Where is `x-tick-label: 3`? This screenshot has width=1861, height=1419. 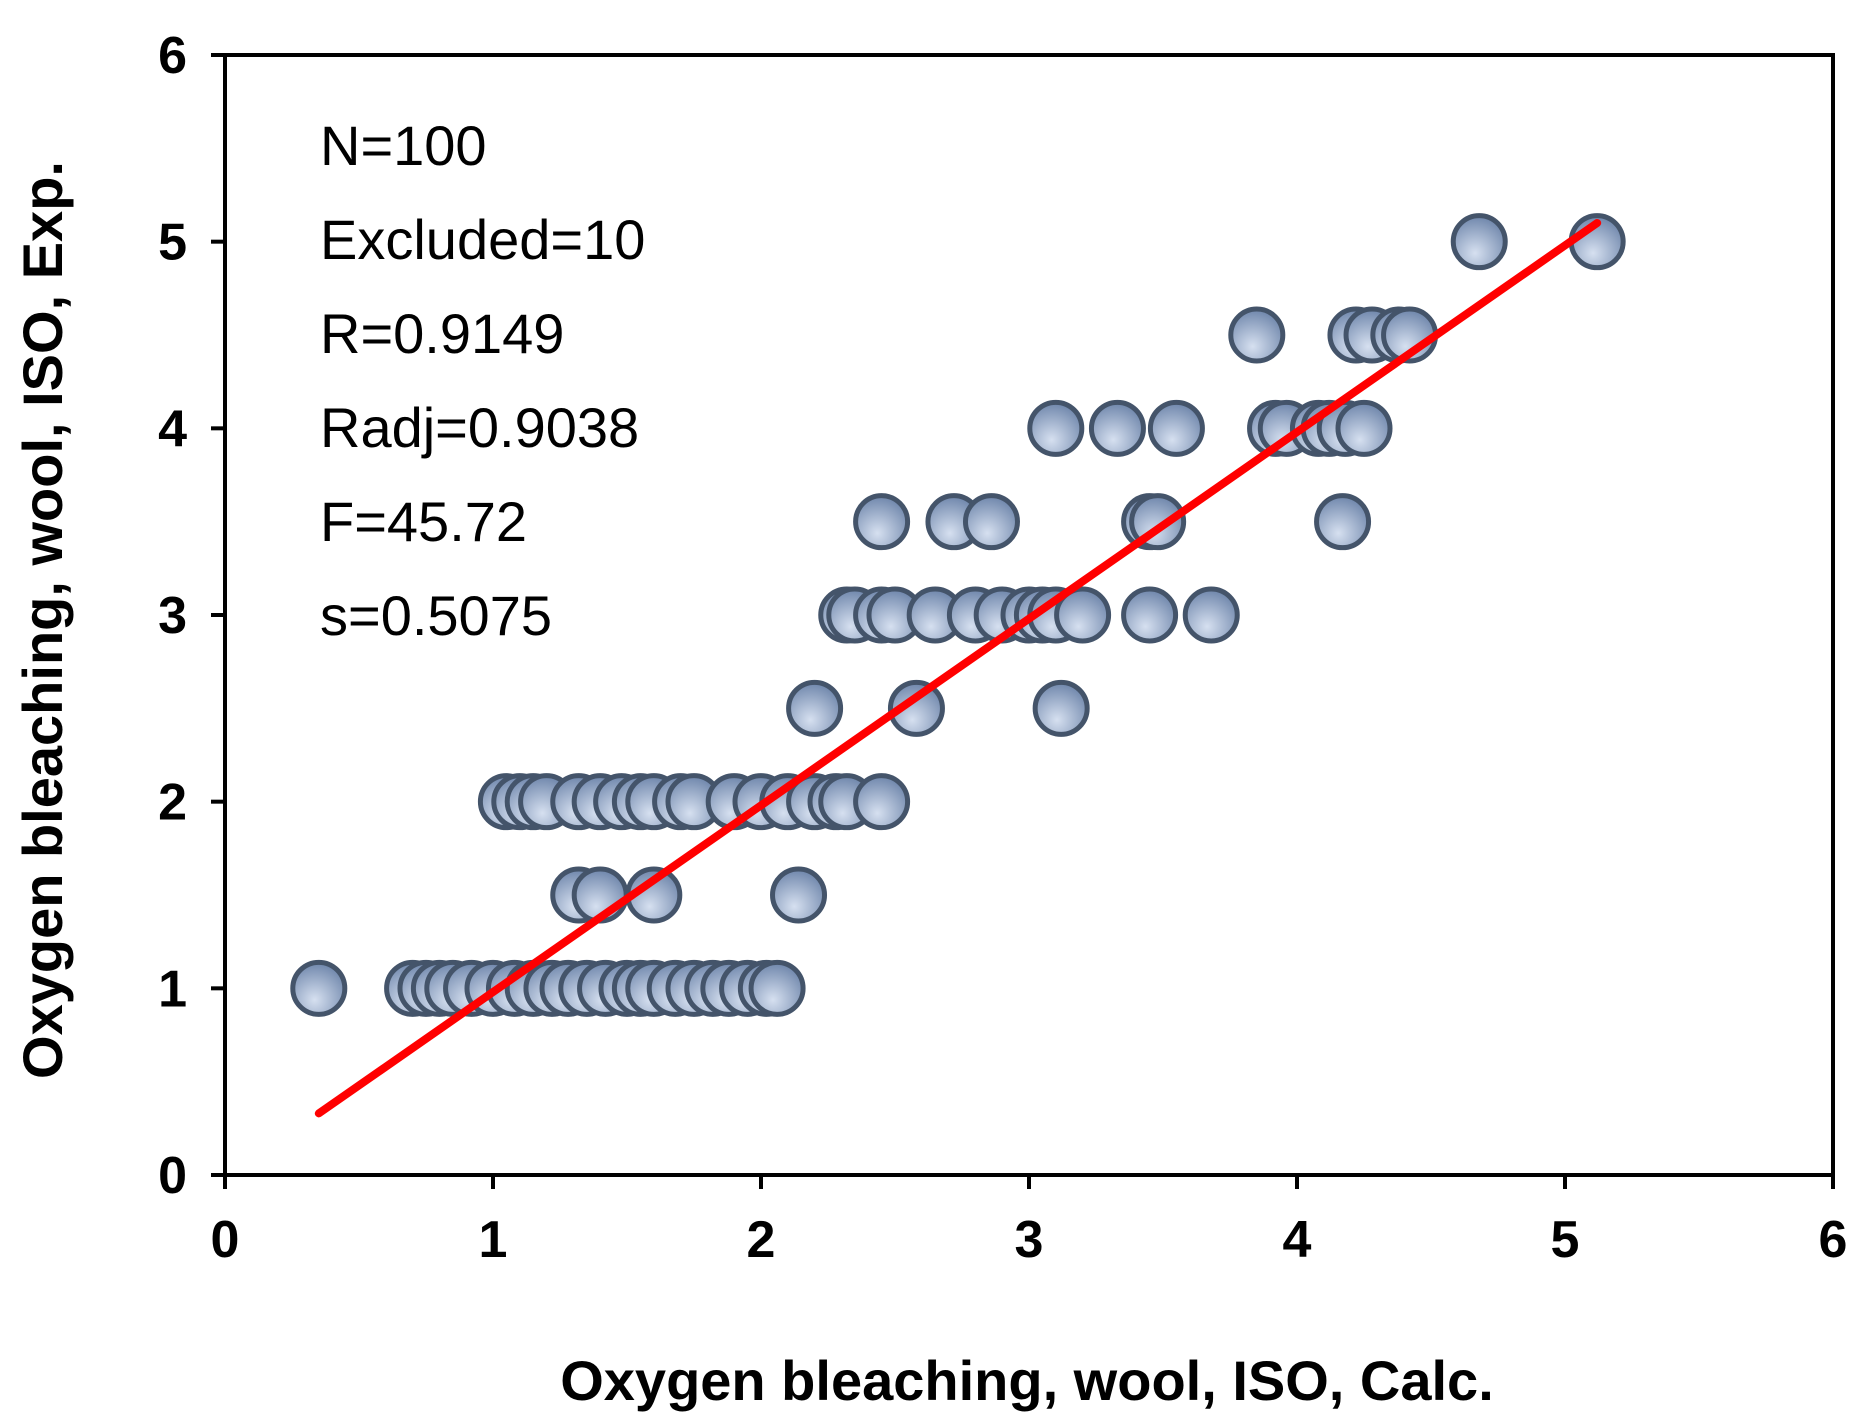
x-tick-label: 3 is located at coordinates (1029, 1240).